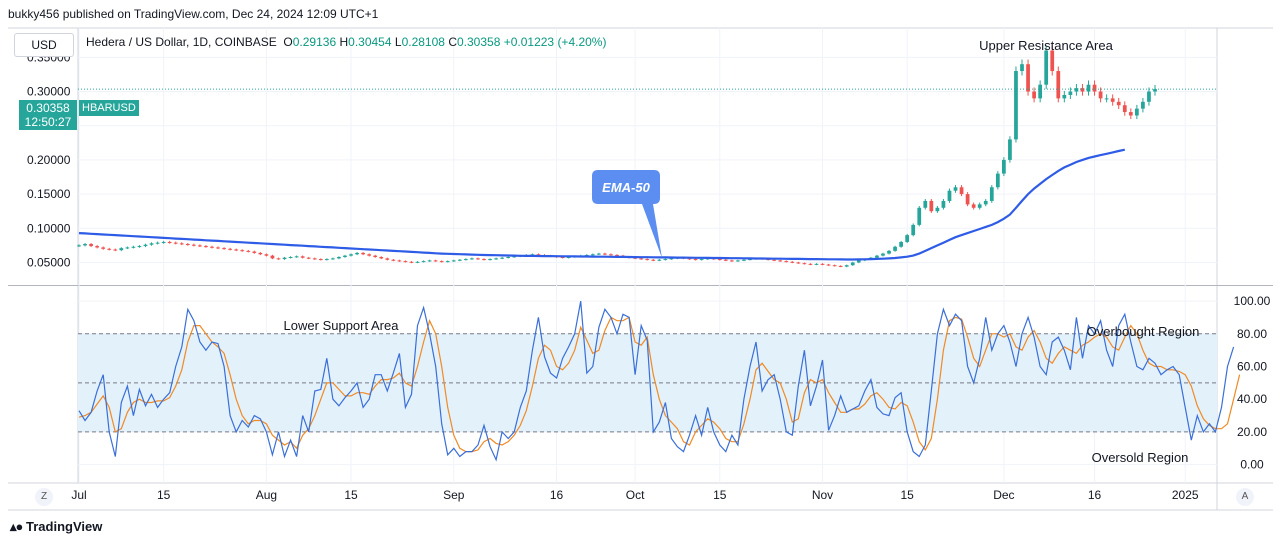 The height and width of the screenshot is (545, 1281). I want to click on time-axis-ticks: Jul 15 Aug 15 Sep 16 Oct 15 Nov 15 Dec 16 2025, so click(635, 495).